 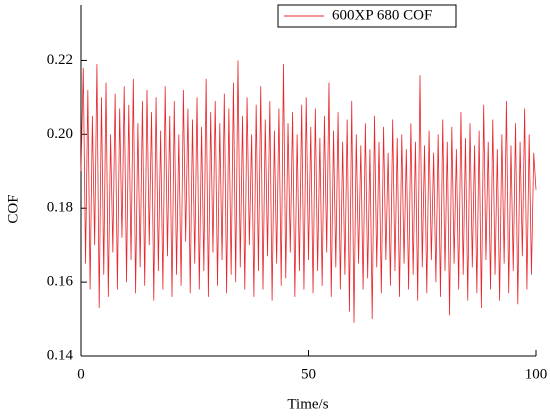 I want to click on y-tick-label: 0.18, so click(x=60, y=208).